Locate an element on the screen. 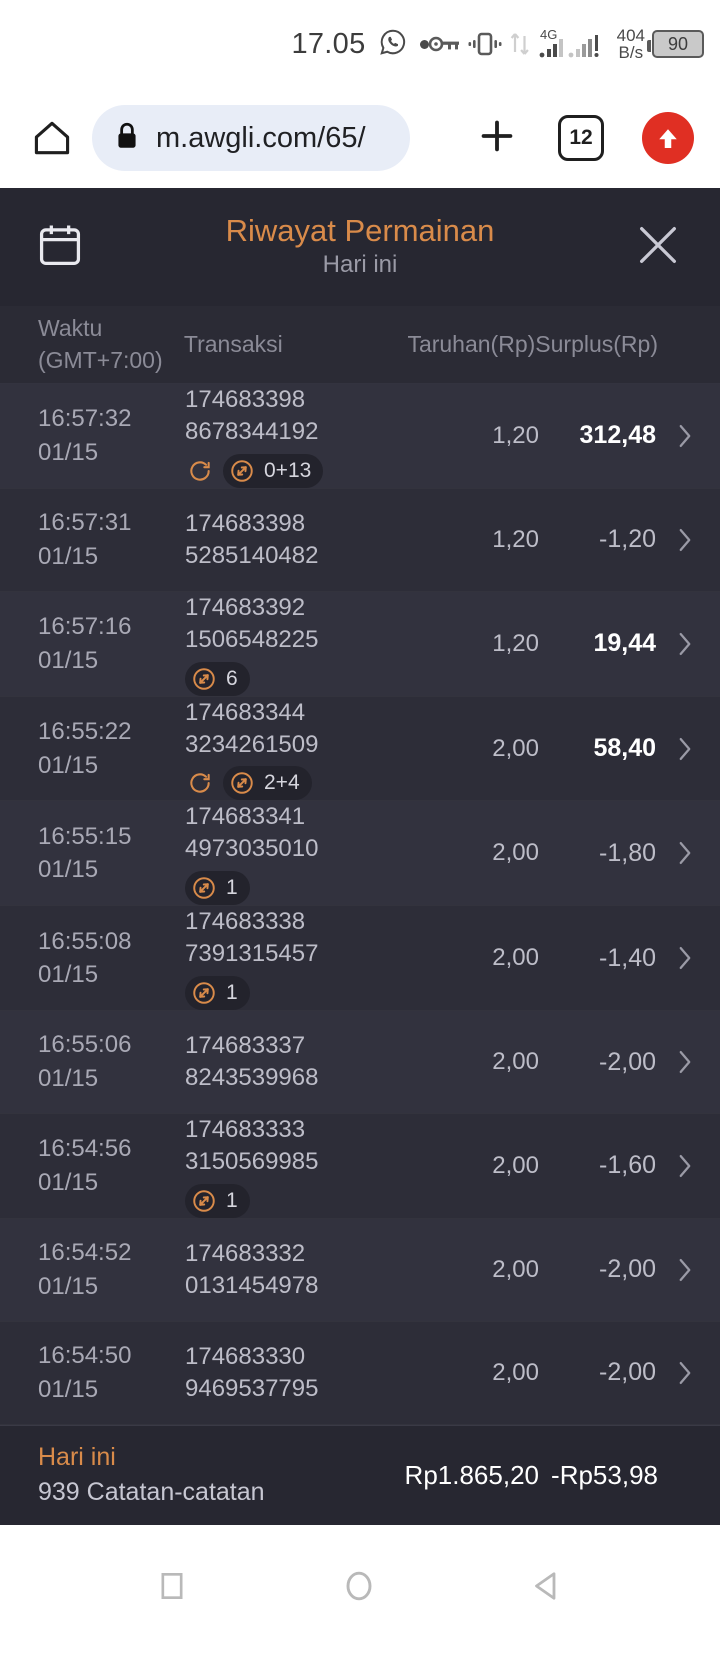  row-transaction: 174683332 0131454978 is located at coordinates (276, 1270).